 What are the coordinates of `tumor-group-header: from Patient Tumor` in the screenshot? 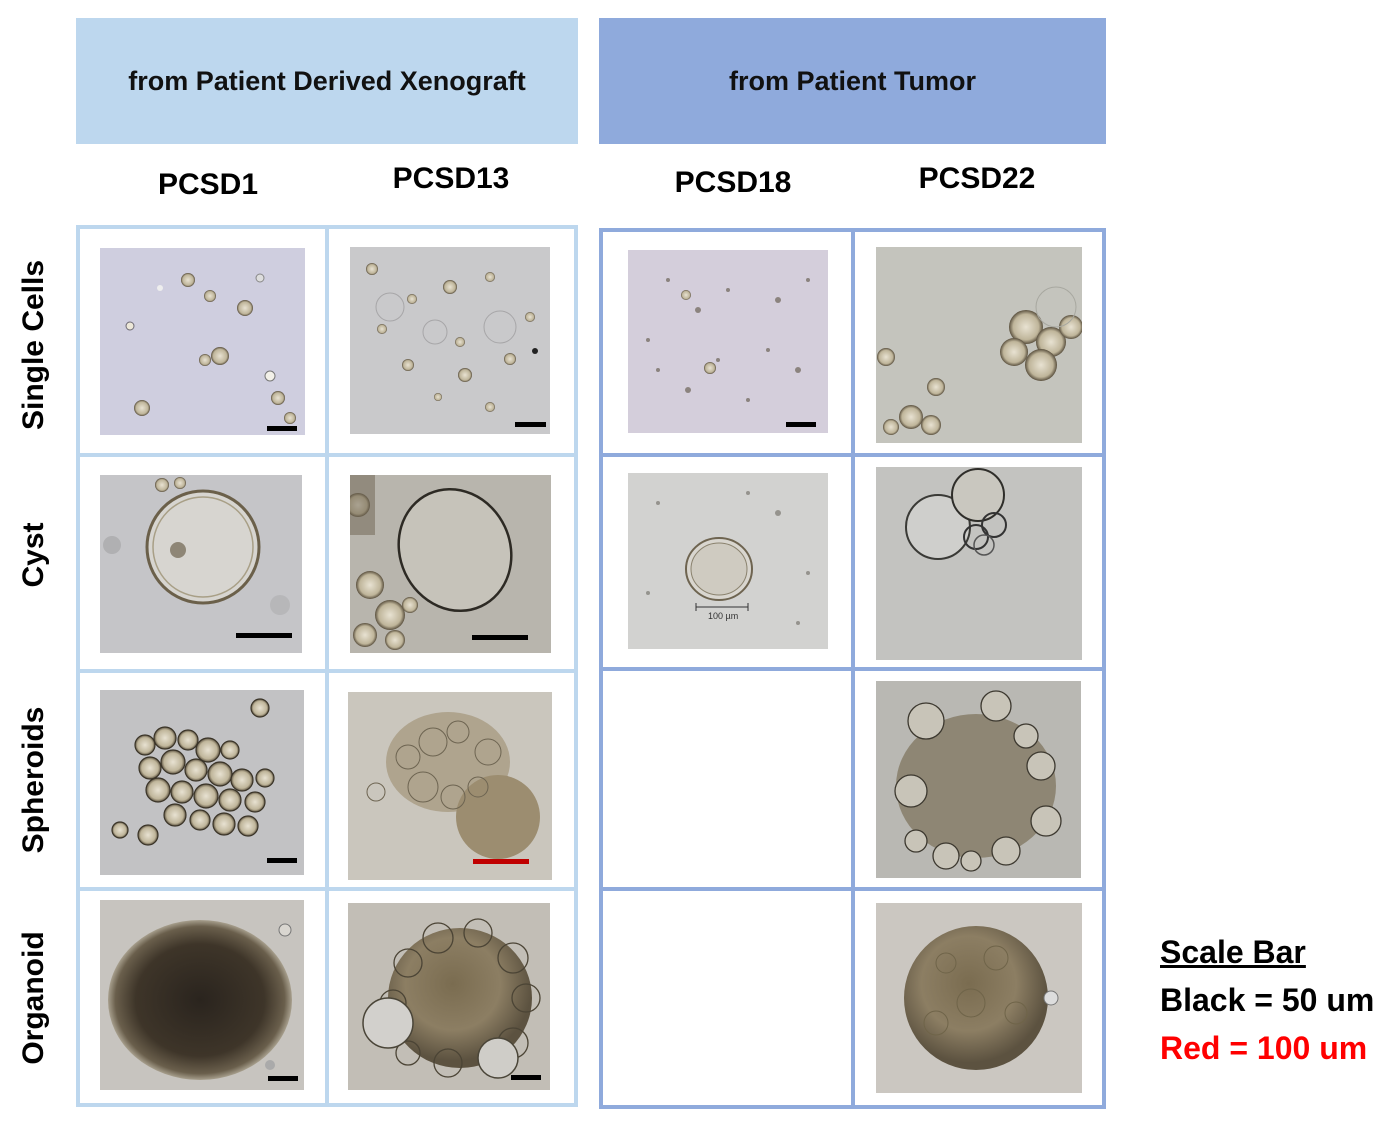 It's located at (852, 81).